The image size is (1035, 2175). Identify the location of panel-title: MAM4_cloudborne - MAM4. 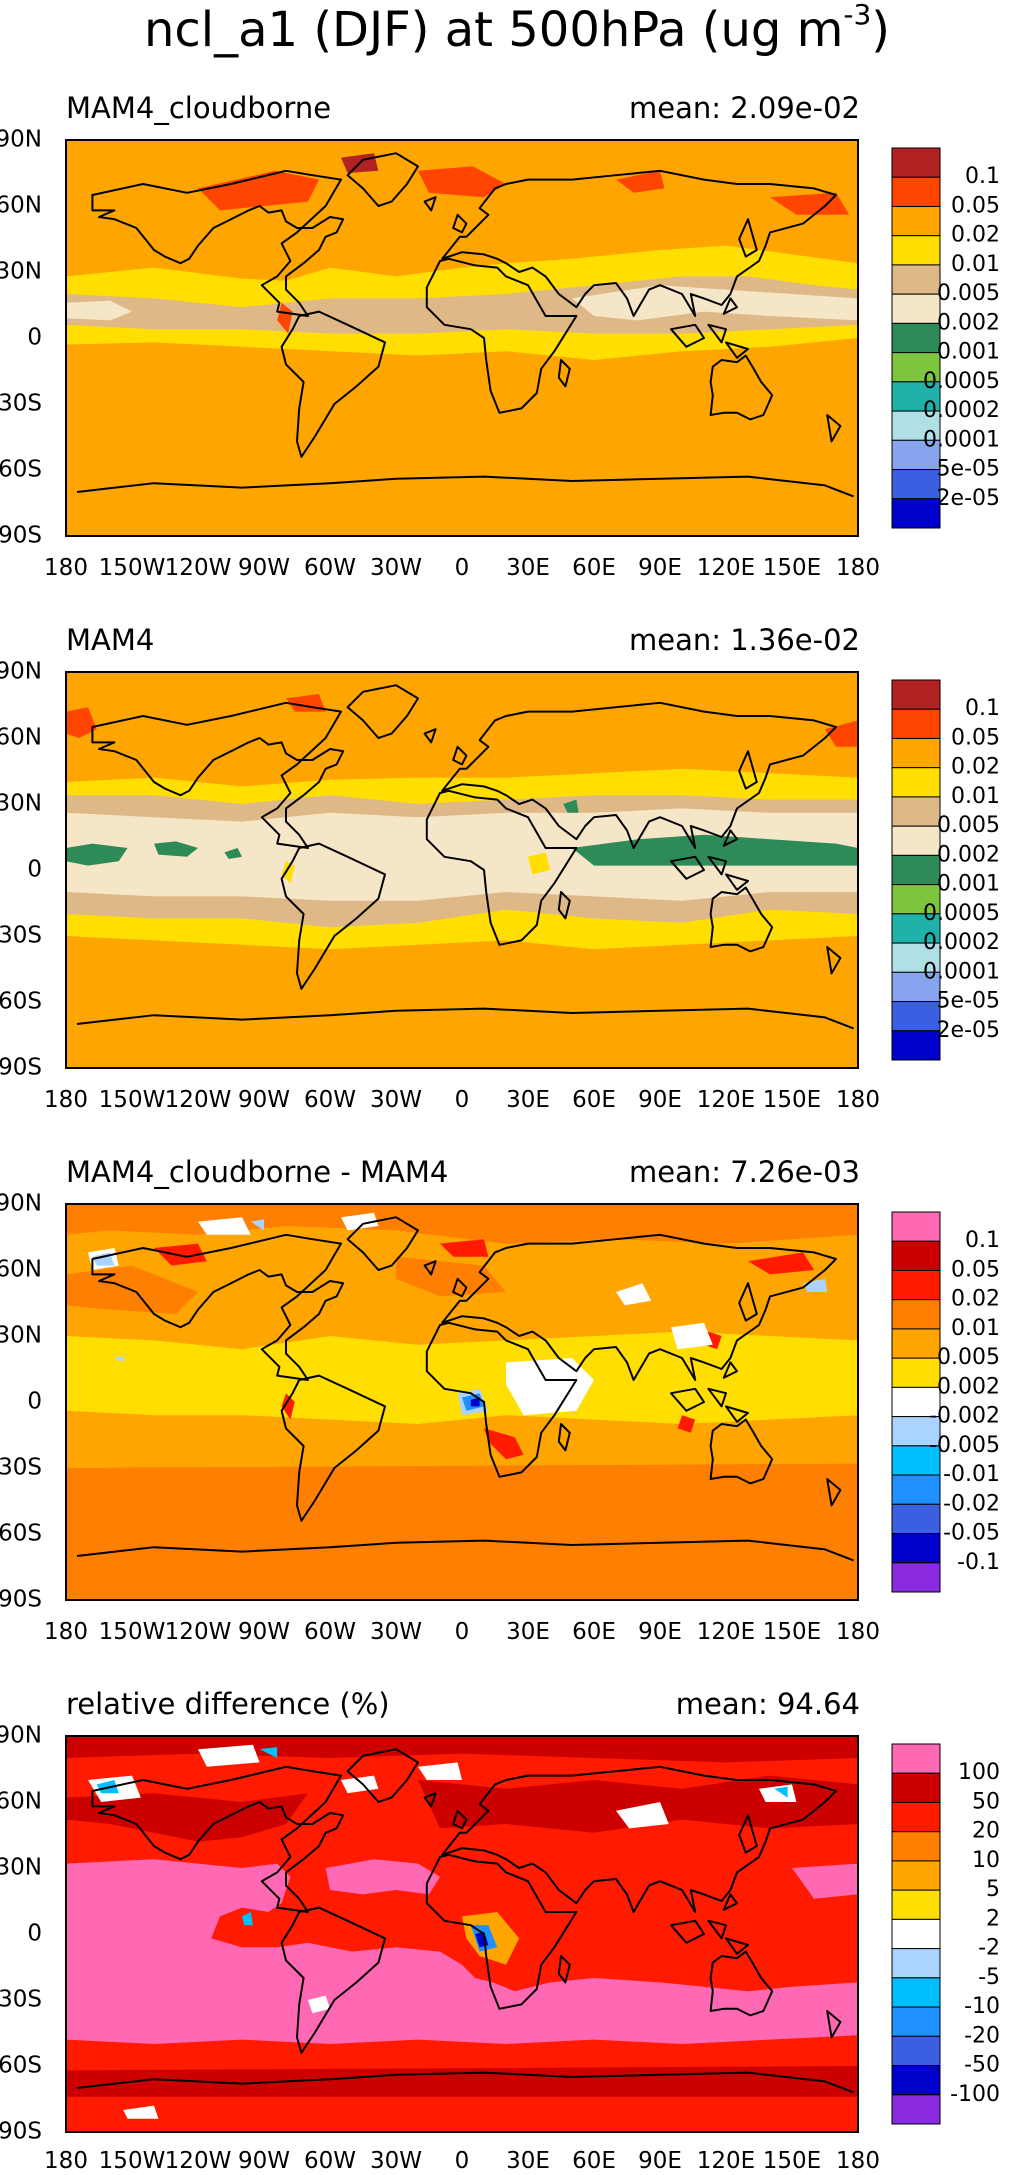
(257, 1172).